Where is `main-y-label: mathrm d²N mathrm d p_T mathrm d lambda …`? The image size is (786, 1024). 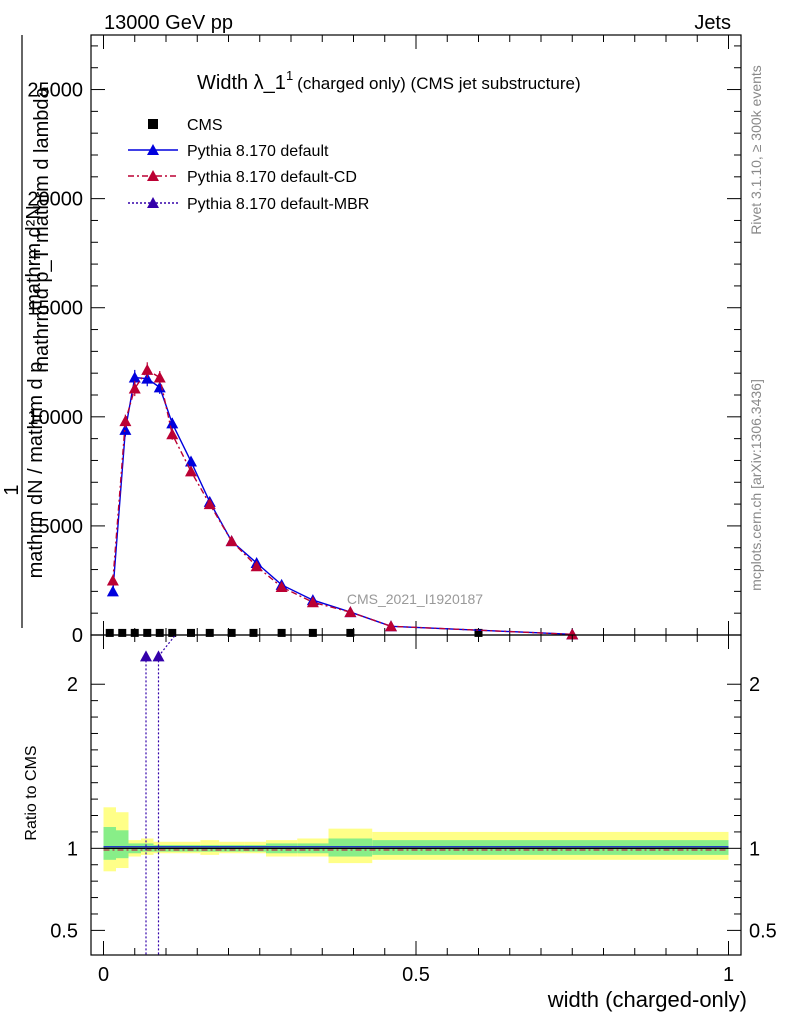 main-y-label: mathrm d²N mathrm d p_T mathrm d lambda … is located at coordinates (27, 331).